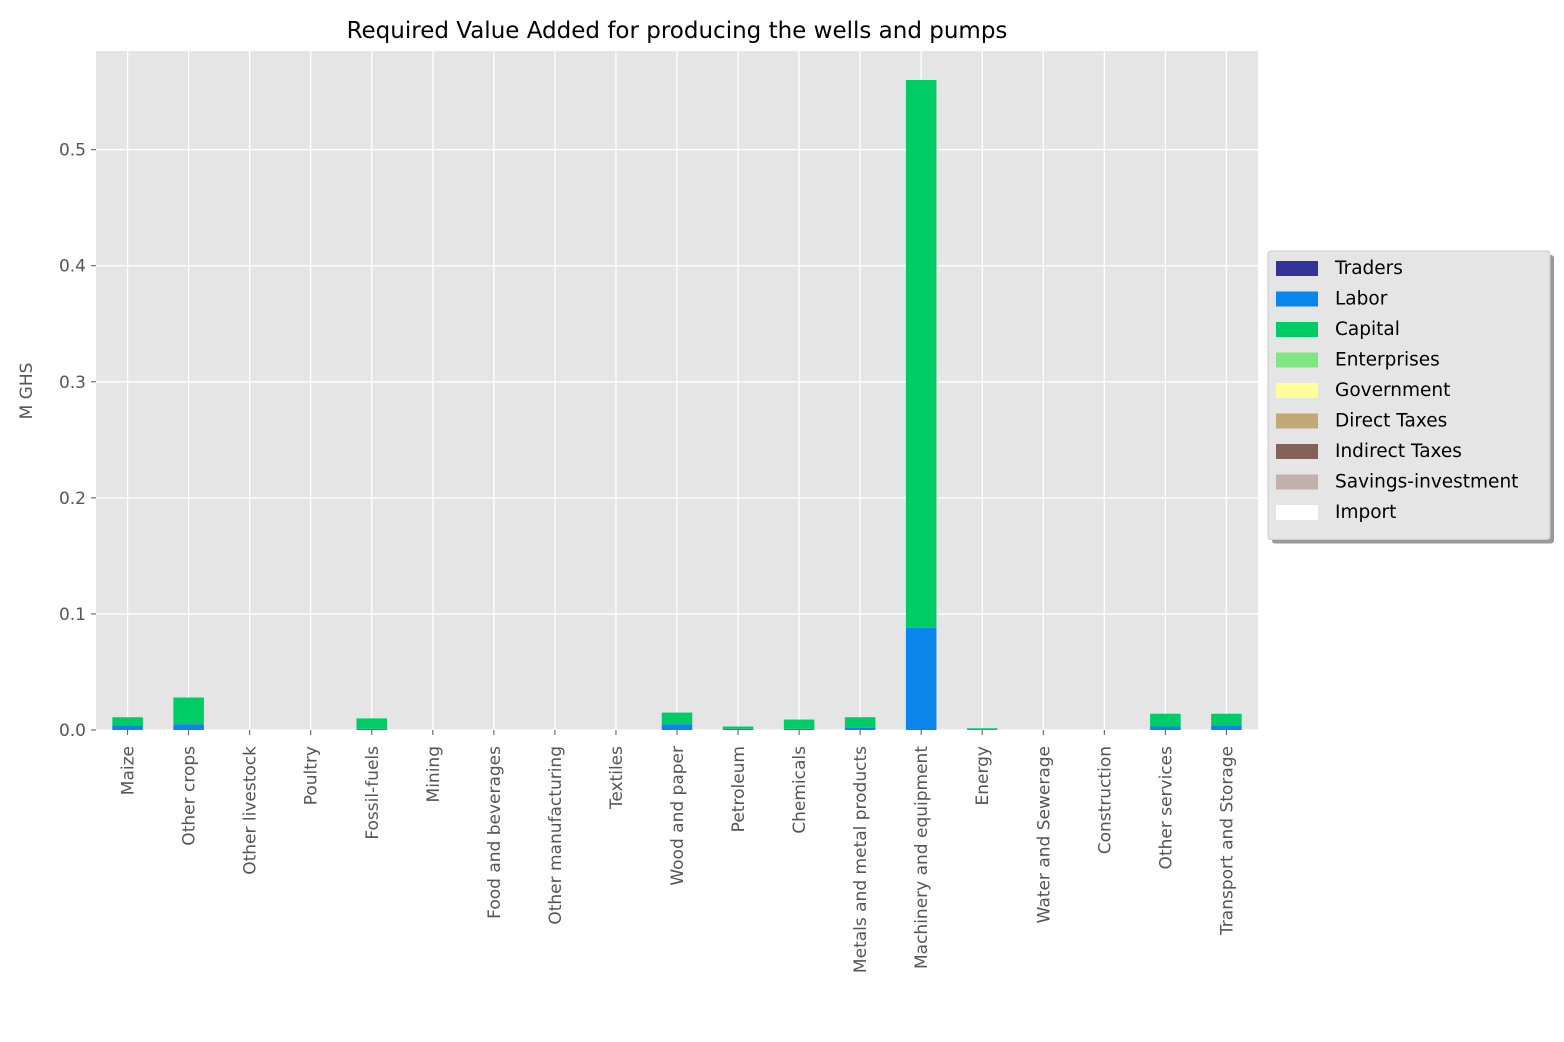 This screenshot has height=1042, width=1564. I want to click on legend-label: Traders, so click(1368, 268).